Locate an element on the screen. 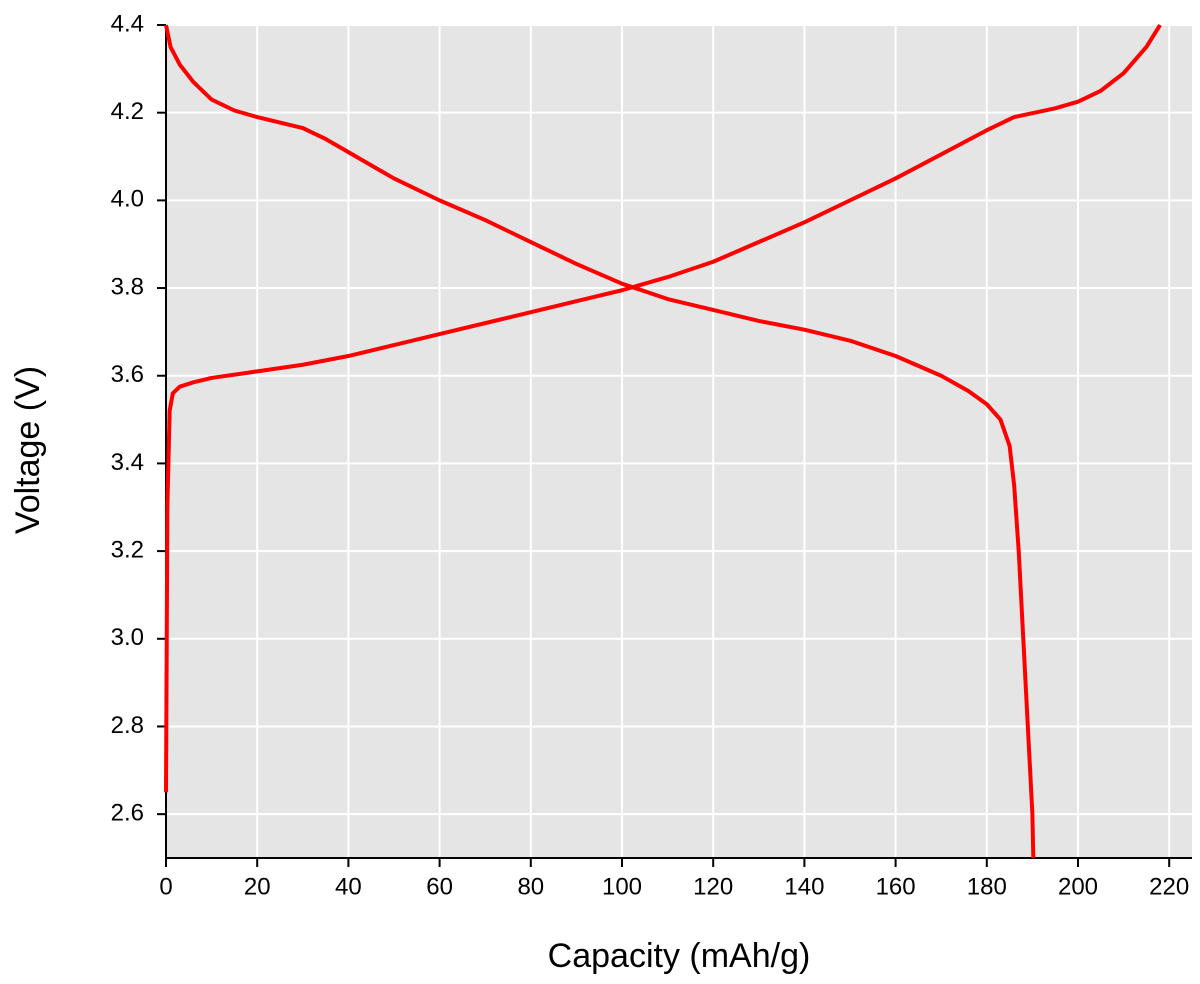 This screenshot has width=1200, height=984. x-tick-label: 40 is located at coordinates (348, 886).